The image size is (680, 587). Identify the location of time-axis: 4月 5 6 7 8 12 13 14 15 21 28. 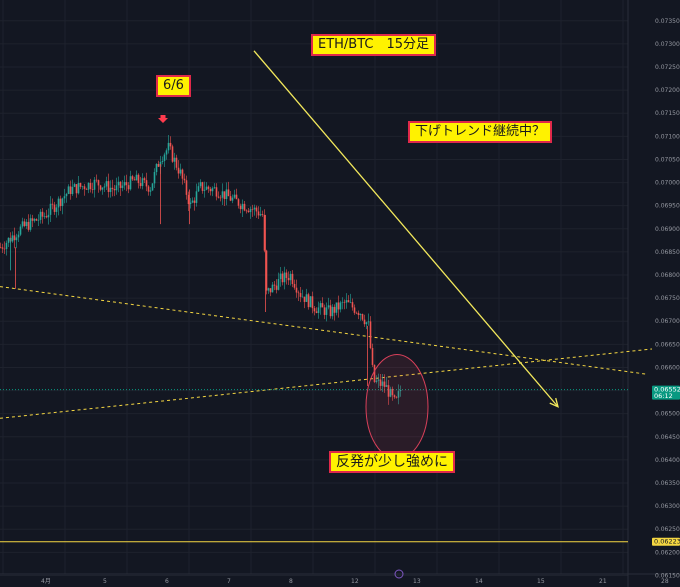
(355, 577).